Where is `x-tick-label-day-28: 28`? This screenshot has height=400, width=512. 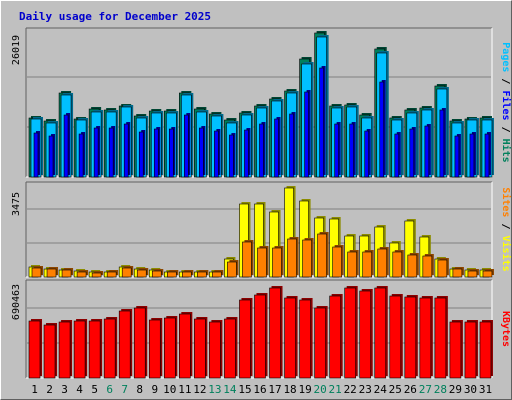 x-tick-label-day-28: 28 is located at coordinates (440, 389).